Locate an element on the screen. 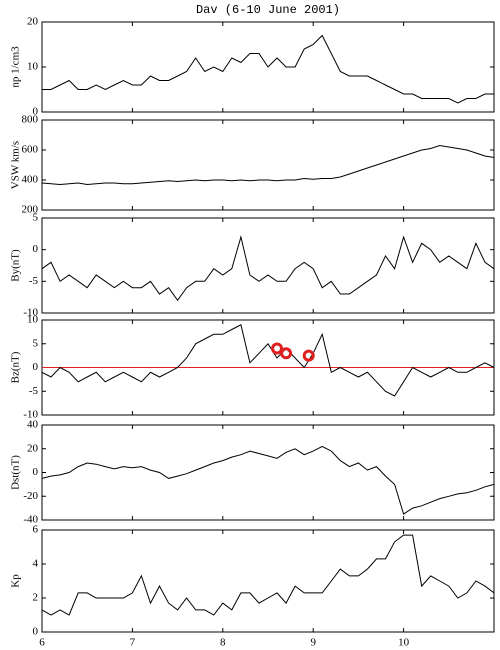 Image resolution: width=500 pixels, height=650 pixels. y-tick-label: 400 is located at coordinates (30, 180).